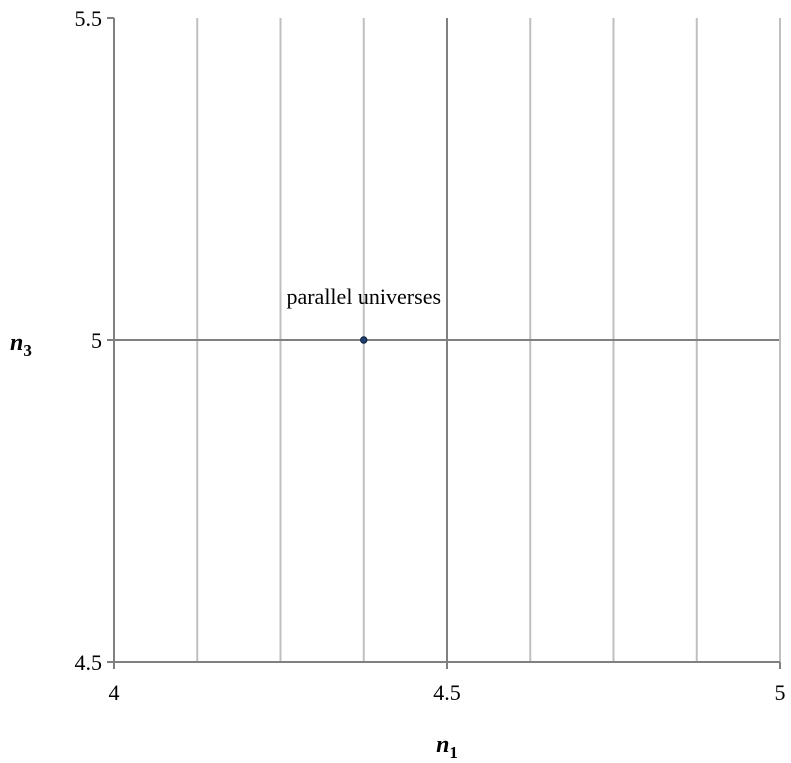 The image size is (791, 763). Describe the element at coordinates (447, 692) in the screenshot. I see `x-tick-label: 4.5` at that location.